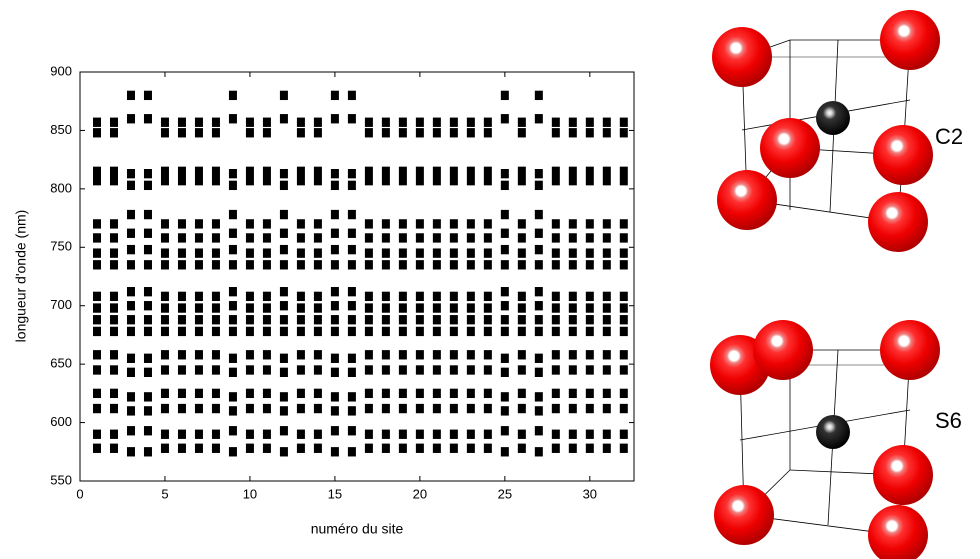 The height and width of the screenshot is (559, 980). I want to click on x-tick-label: 25, so click(505, 493).